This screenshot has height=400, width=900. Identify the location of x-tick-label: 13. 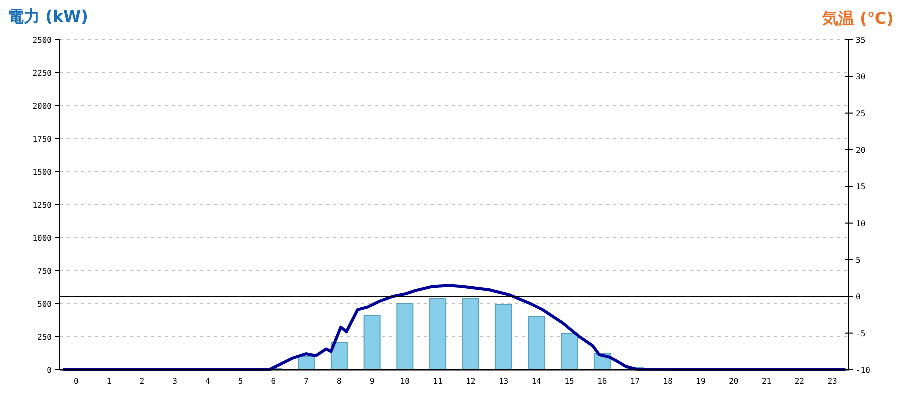
(503, 381).